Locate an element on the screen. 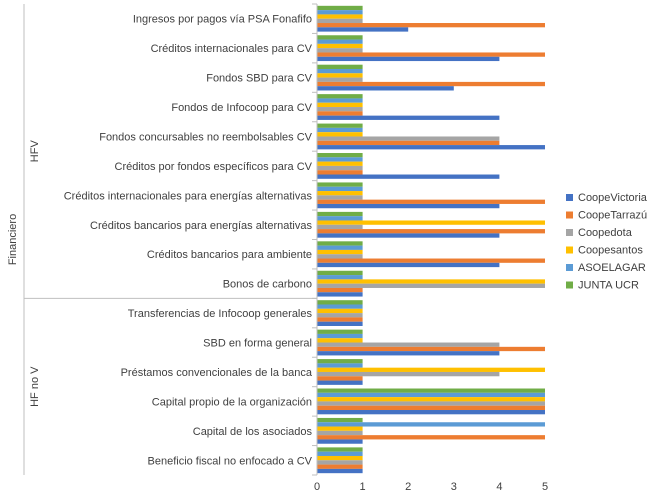 This screenshot has height=502, width=665. category-label: Ingresos por pagos vía PSA Fonafifo is located at coordinates (222, 20).